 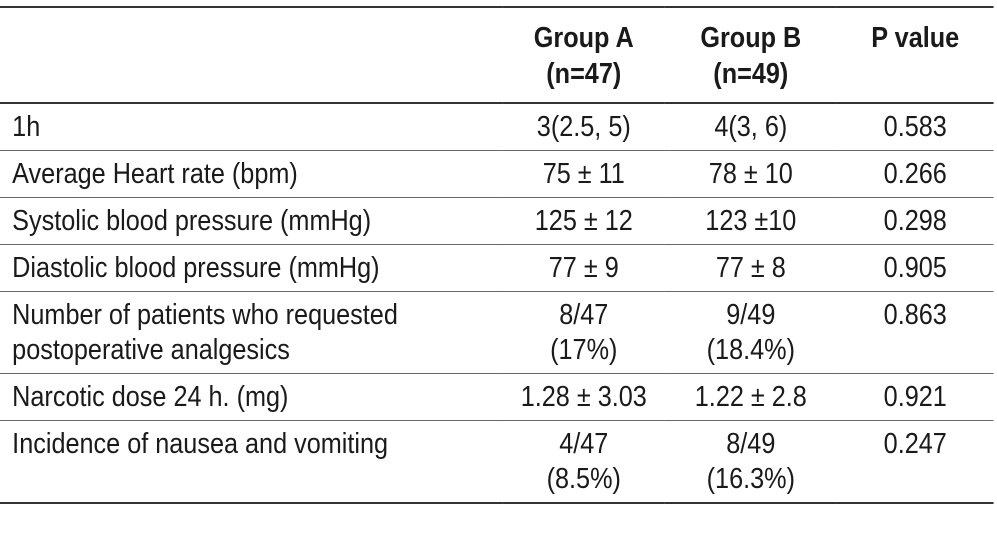 I want to click on group-a-value-line2: (17%), so click(x=584, y=350).